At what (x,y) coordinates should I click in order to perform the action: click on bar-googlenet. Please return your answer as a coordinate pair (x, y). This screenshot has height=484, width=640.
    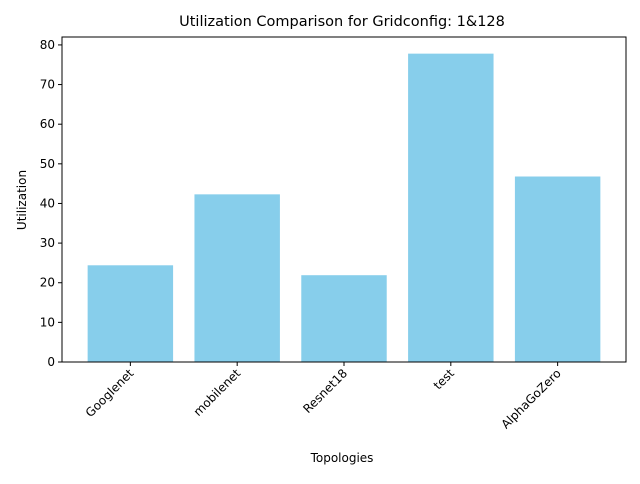
    Looking at the image, I should click on (130, 313).